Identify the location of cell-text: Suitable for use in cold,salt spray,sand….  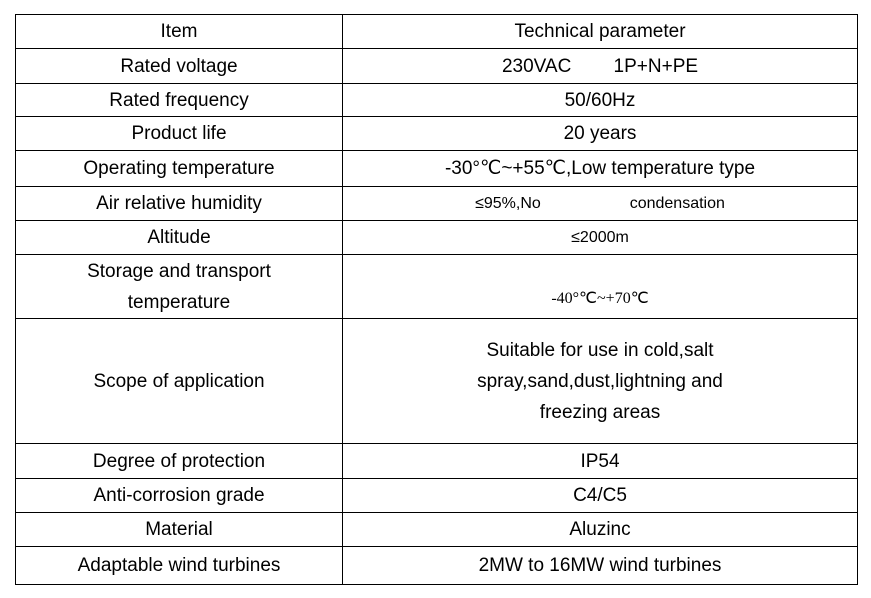
(603, 381).